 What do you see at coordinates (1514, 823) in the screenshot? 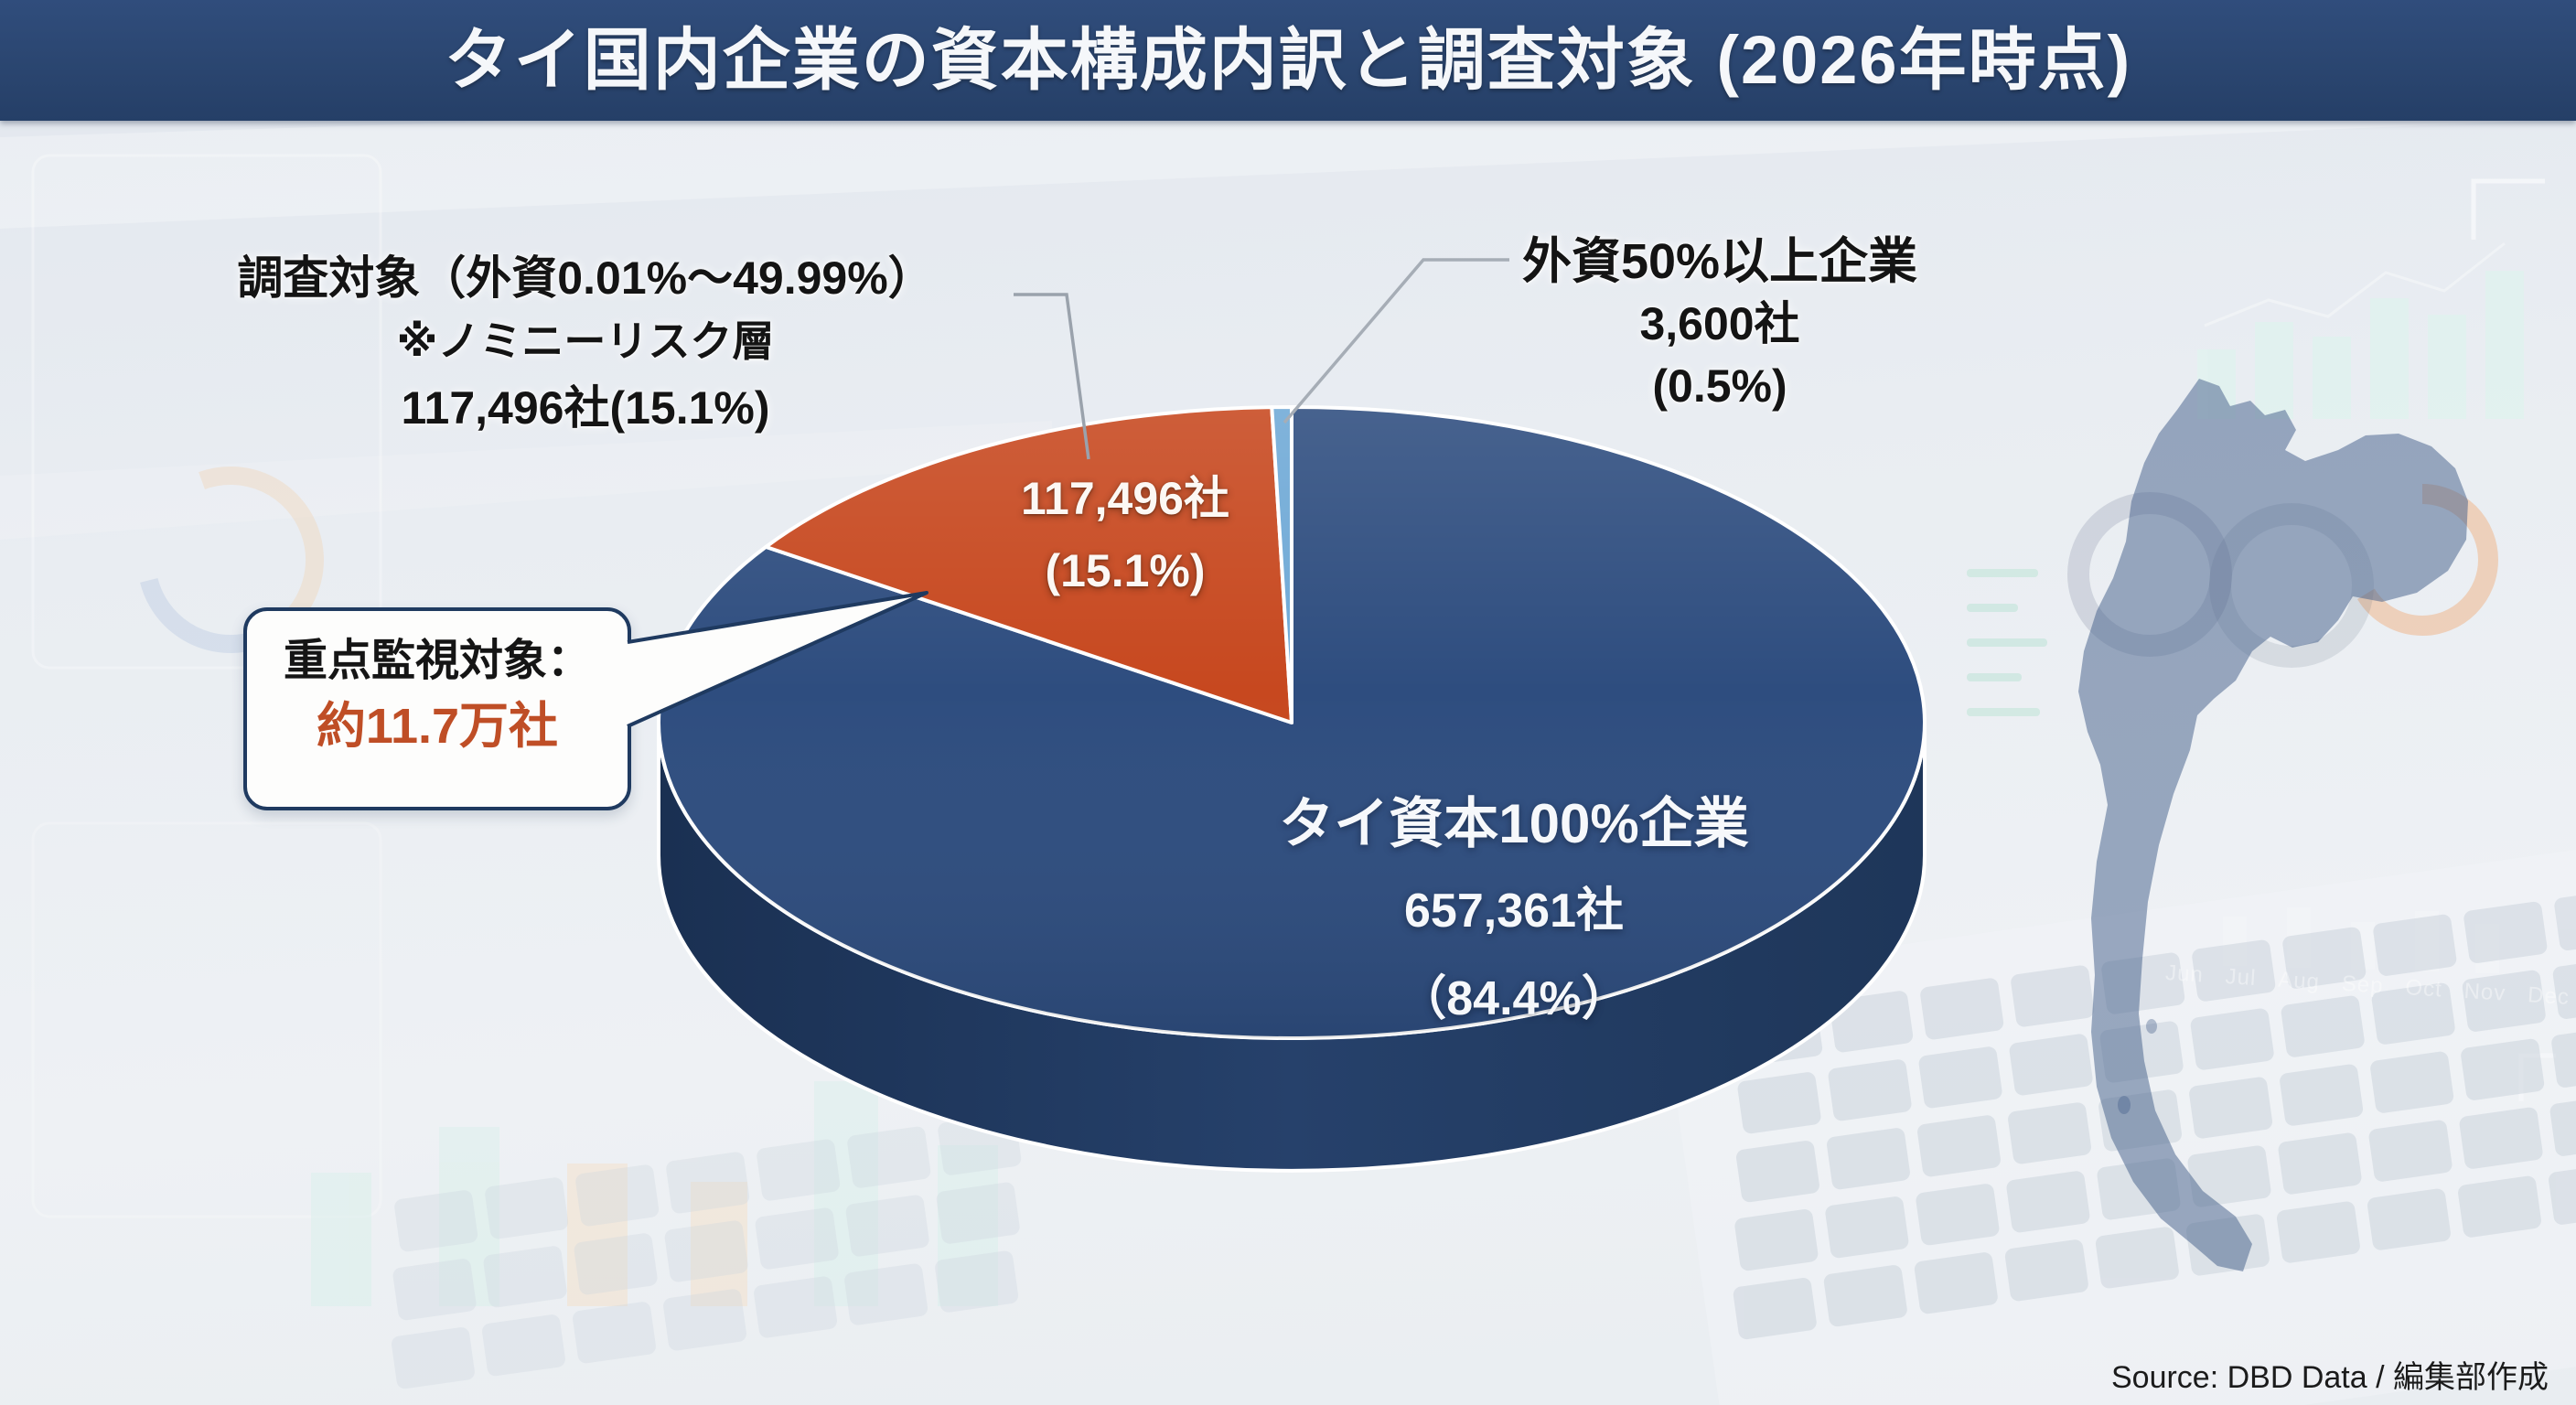
I see `slice-label-thai-name: タイ資本100%企業` at bounding box center [1514, 823].